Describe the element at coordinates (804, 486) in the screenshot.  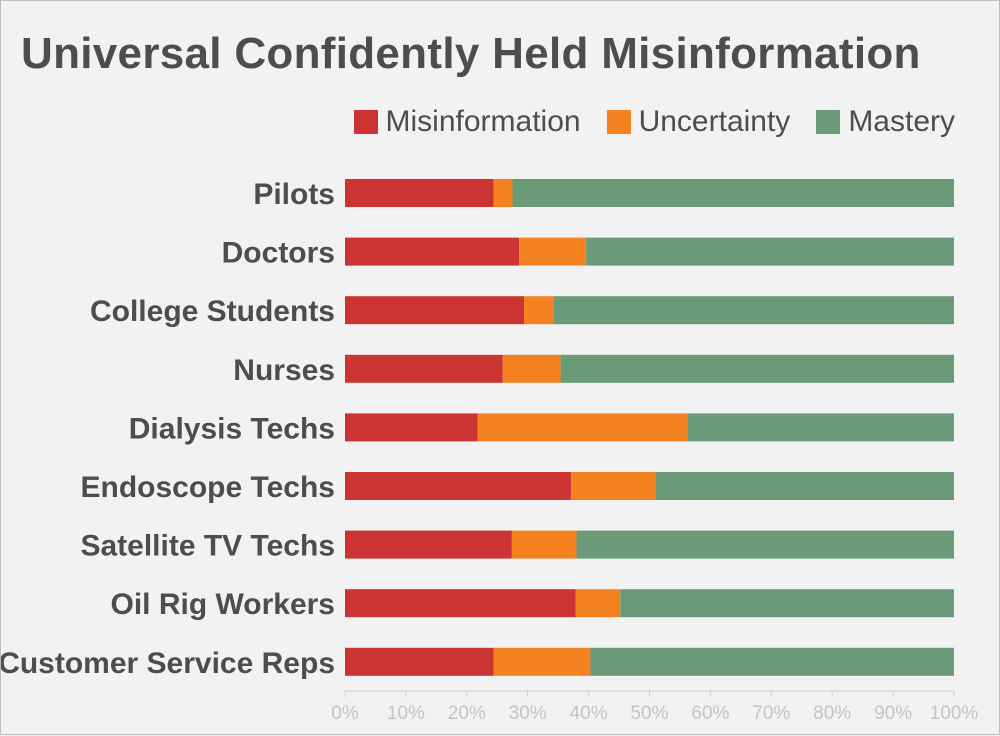
I see `bar-endoscope-techs-mastery` at that location.